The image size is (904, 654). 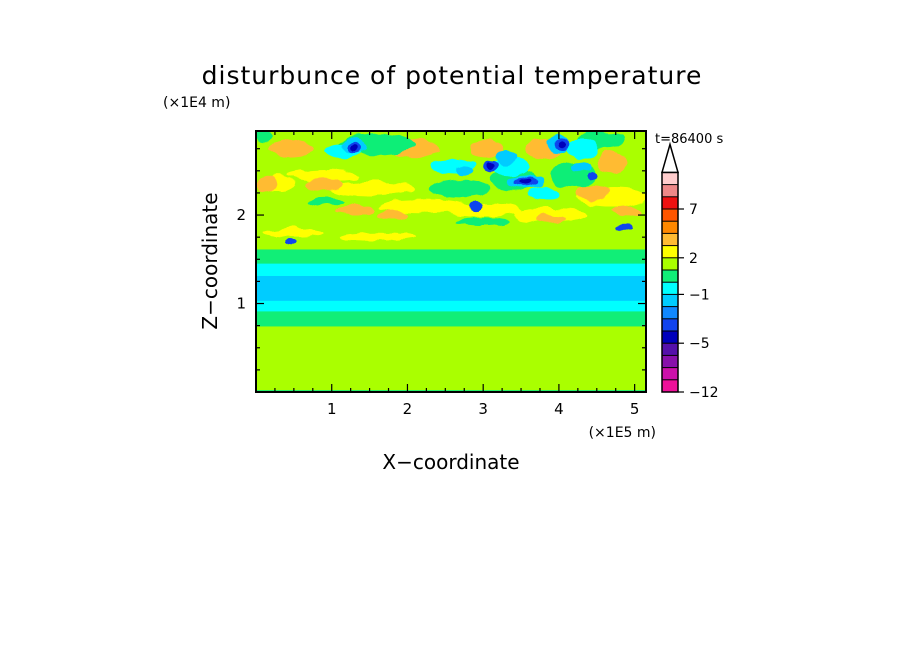 I want to click on y-axis-unit: (×1E4 m), so click(x=196, y=103).